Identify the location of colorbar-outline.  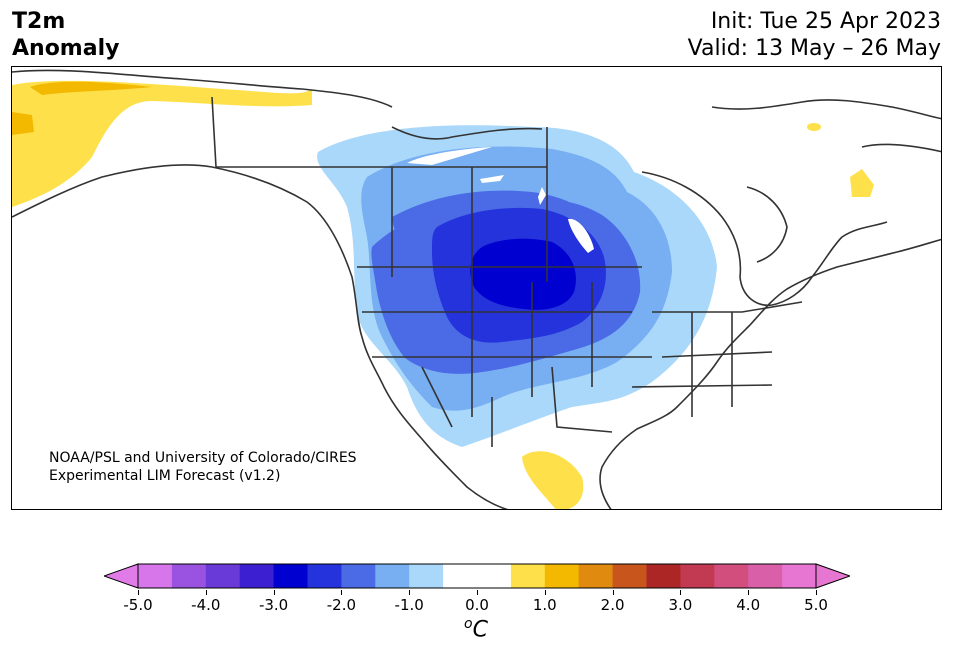
(477, 576).